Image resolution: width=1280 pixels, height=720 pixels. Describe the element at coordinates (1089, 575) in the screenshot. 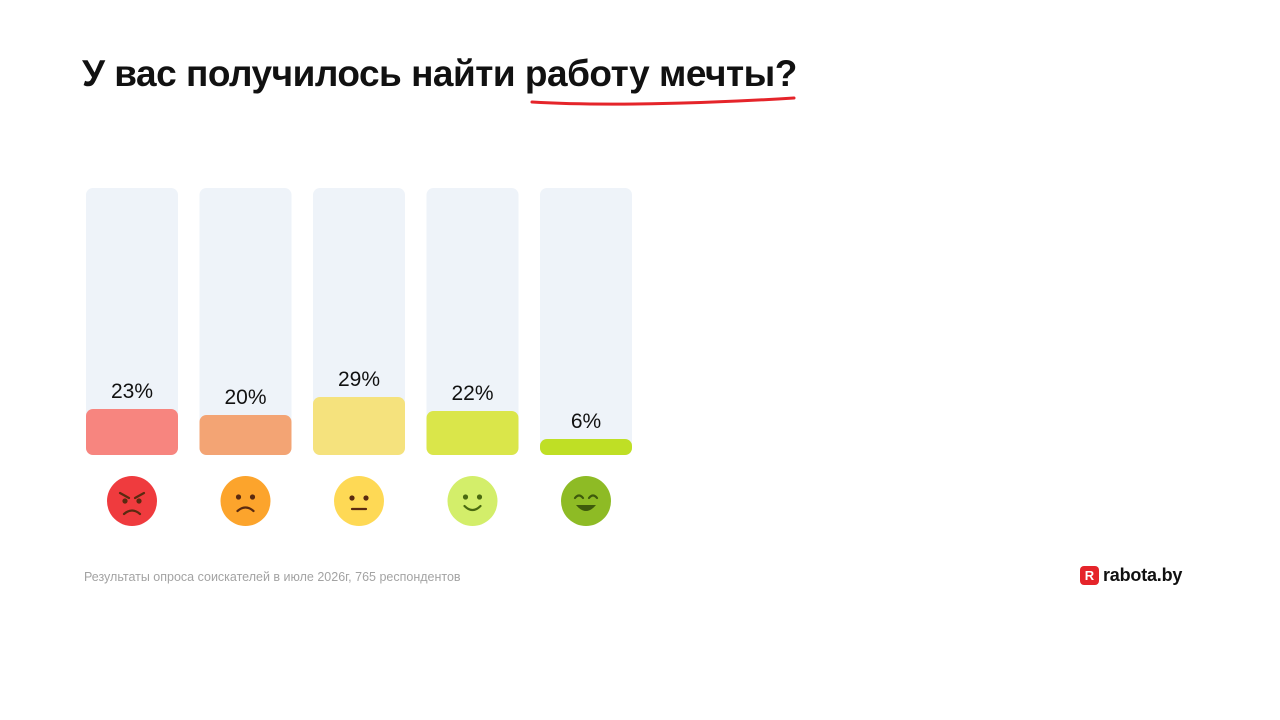

I see `logo-mark: R` at that location.